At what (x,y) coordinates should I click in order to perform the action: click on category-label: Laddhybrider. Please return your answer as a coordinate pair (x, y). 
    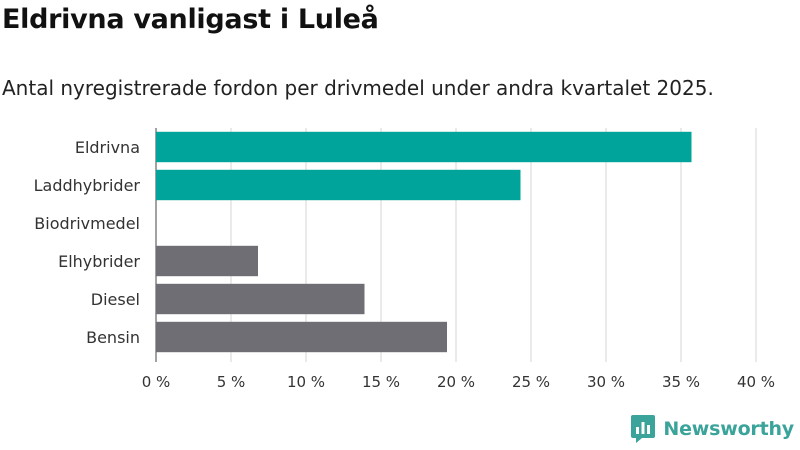
    Looking at the image, I should click on (87, 185).